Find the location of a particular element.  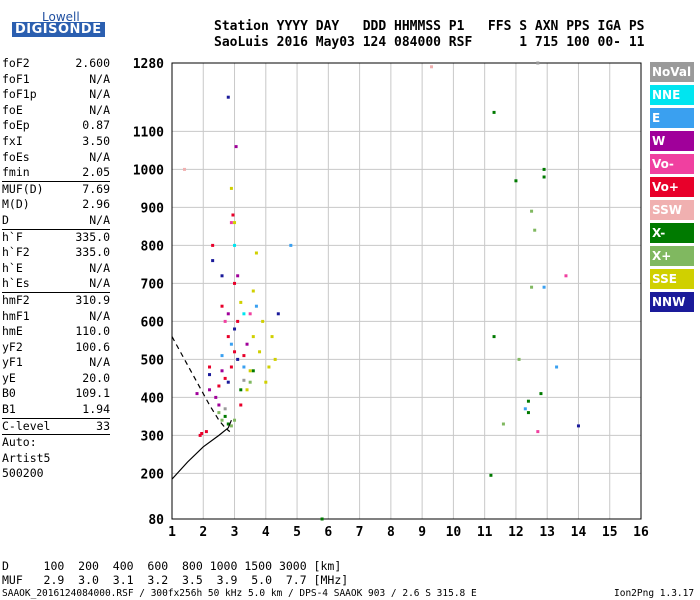

param-name: hmF1 is located at coordinates (16, 315).